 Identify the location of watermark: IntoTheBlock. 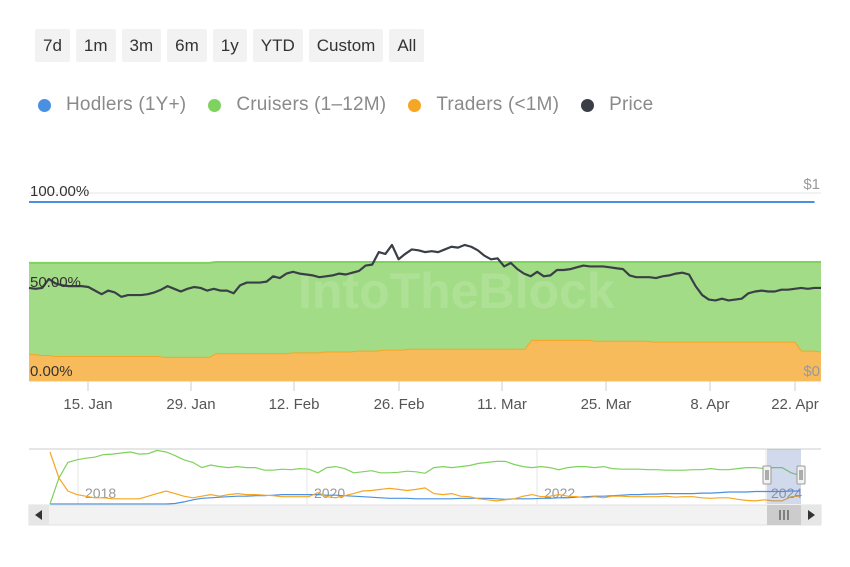
(456, 291).